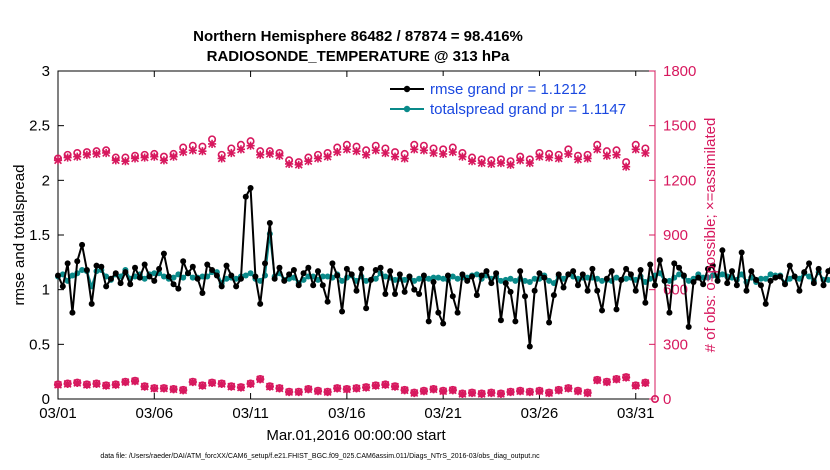  I want to click on y-left-tick-label: 3, so click(46, 71).